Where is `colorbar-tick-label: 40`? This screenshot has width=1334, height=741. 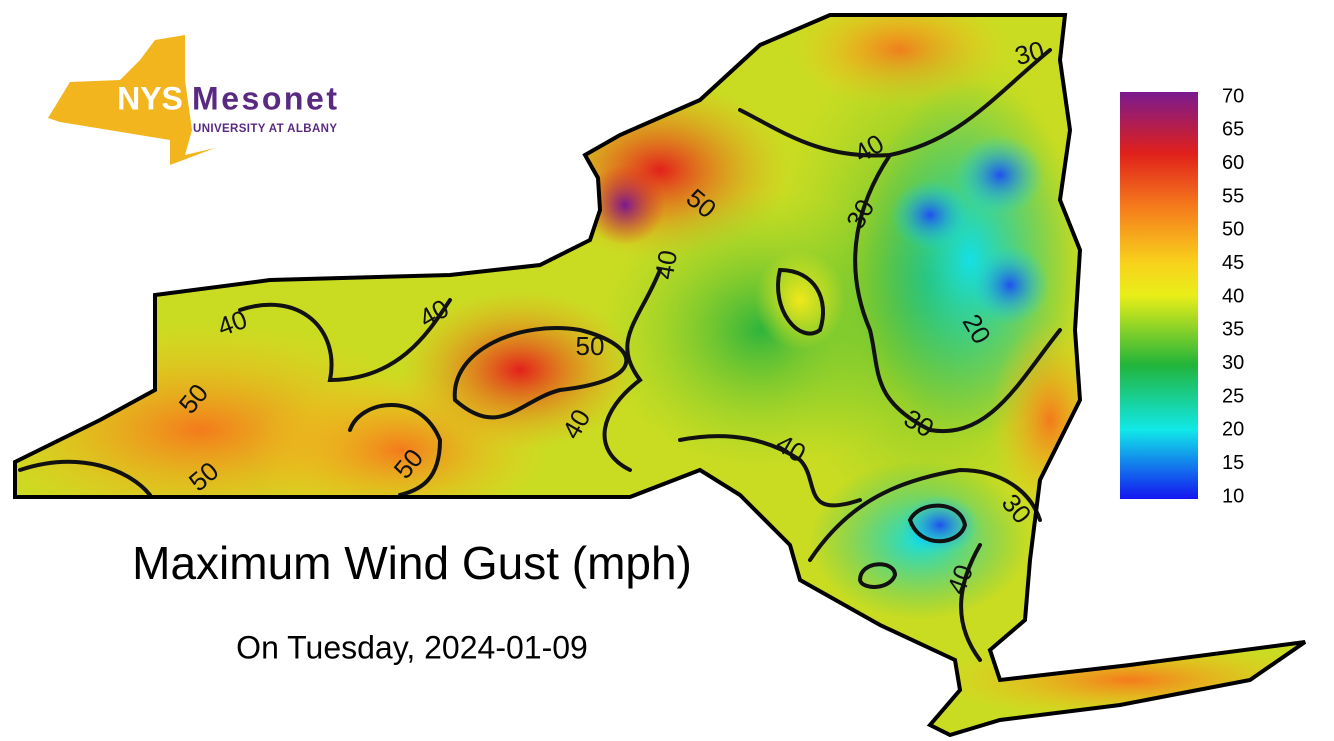
colorbar-tick-label: 40 is located at coordinates (1233, 296).